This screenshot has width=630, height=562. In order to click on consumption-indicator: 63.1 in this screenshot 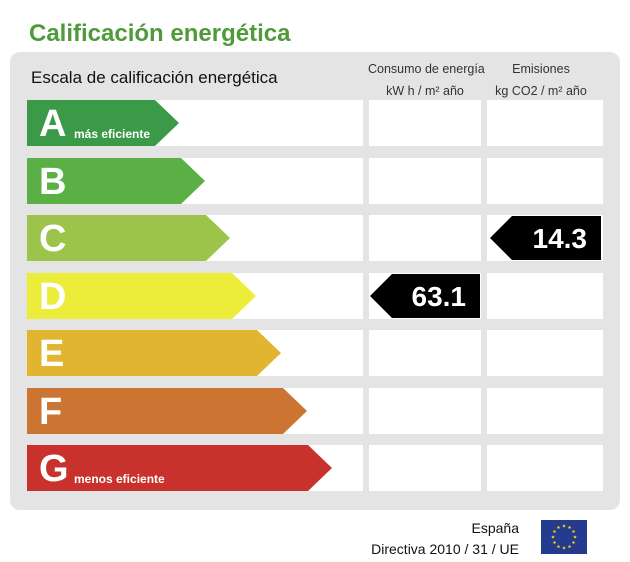, I will do `click(425, 296)`.